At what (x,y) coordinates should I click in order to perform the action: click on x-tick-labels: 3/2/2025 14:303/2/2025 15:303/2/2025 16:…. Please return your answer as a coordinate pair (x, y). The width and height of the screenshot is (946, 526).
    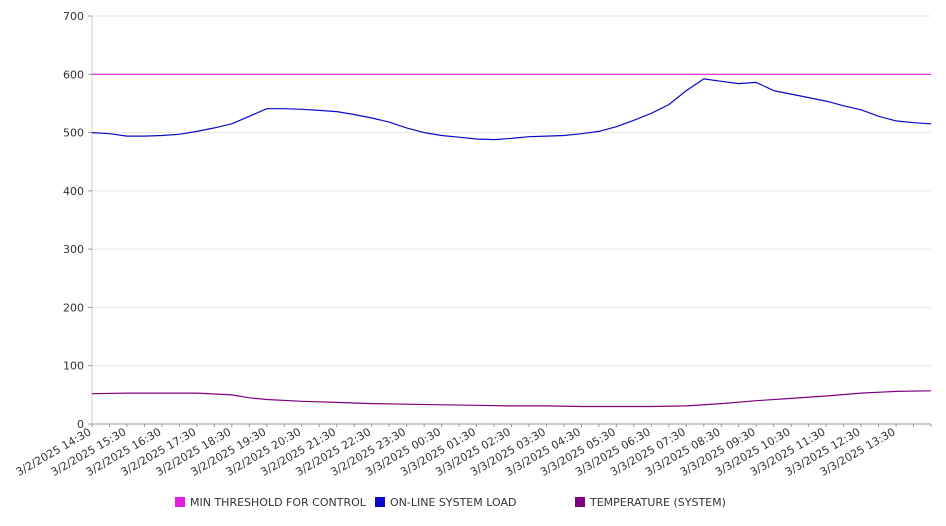
    Looking at the image, I should click on (473, 451).